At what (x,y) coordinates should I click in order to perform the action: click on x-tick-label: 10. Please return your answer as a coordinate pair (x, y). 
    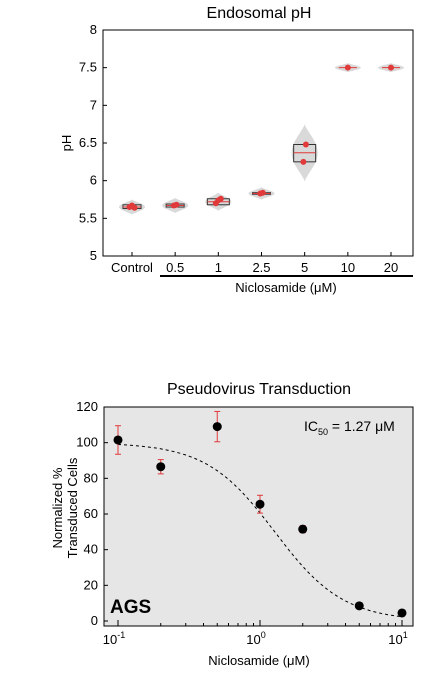
    Looking at the image, I should click on (348, 267).